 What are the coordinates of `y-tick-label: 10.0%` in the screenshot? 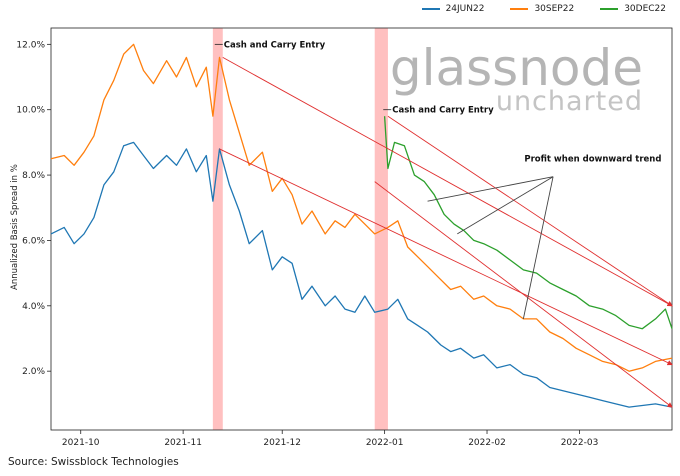 It's located at (30, 111).